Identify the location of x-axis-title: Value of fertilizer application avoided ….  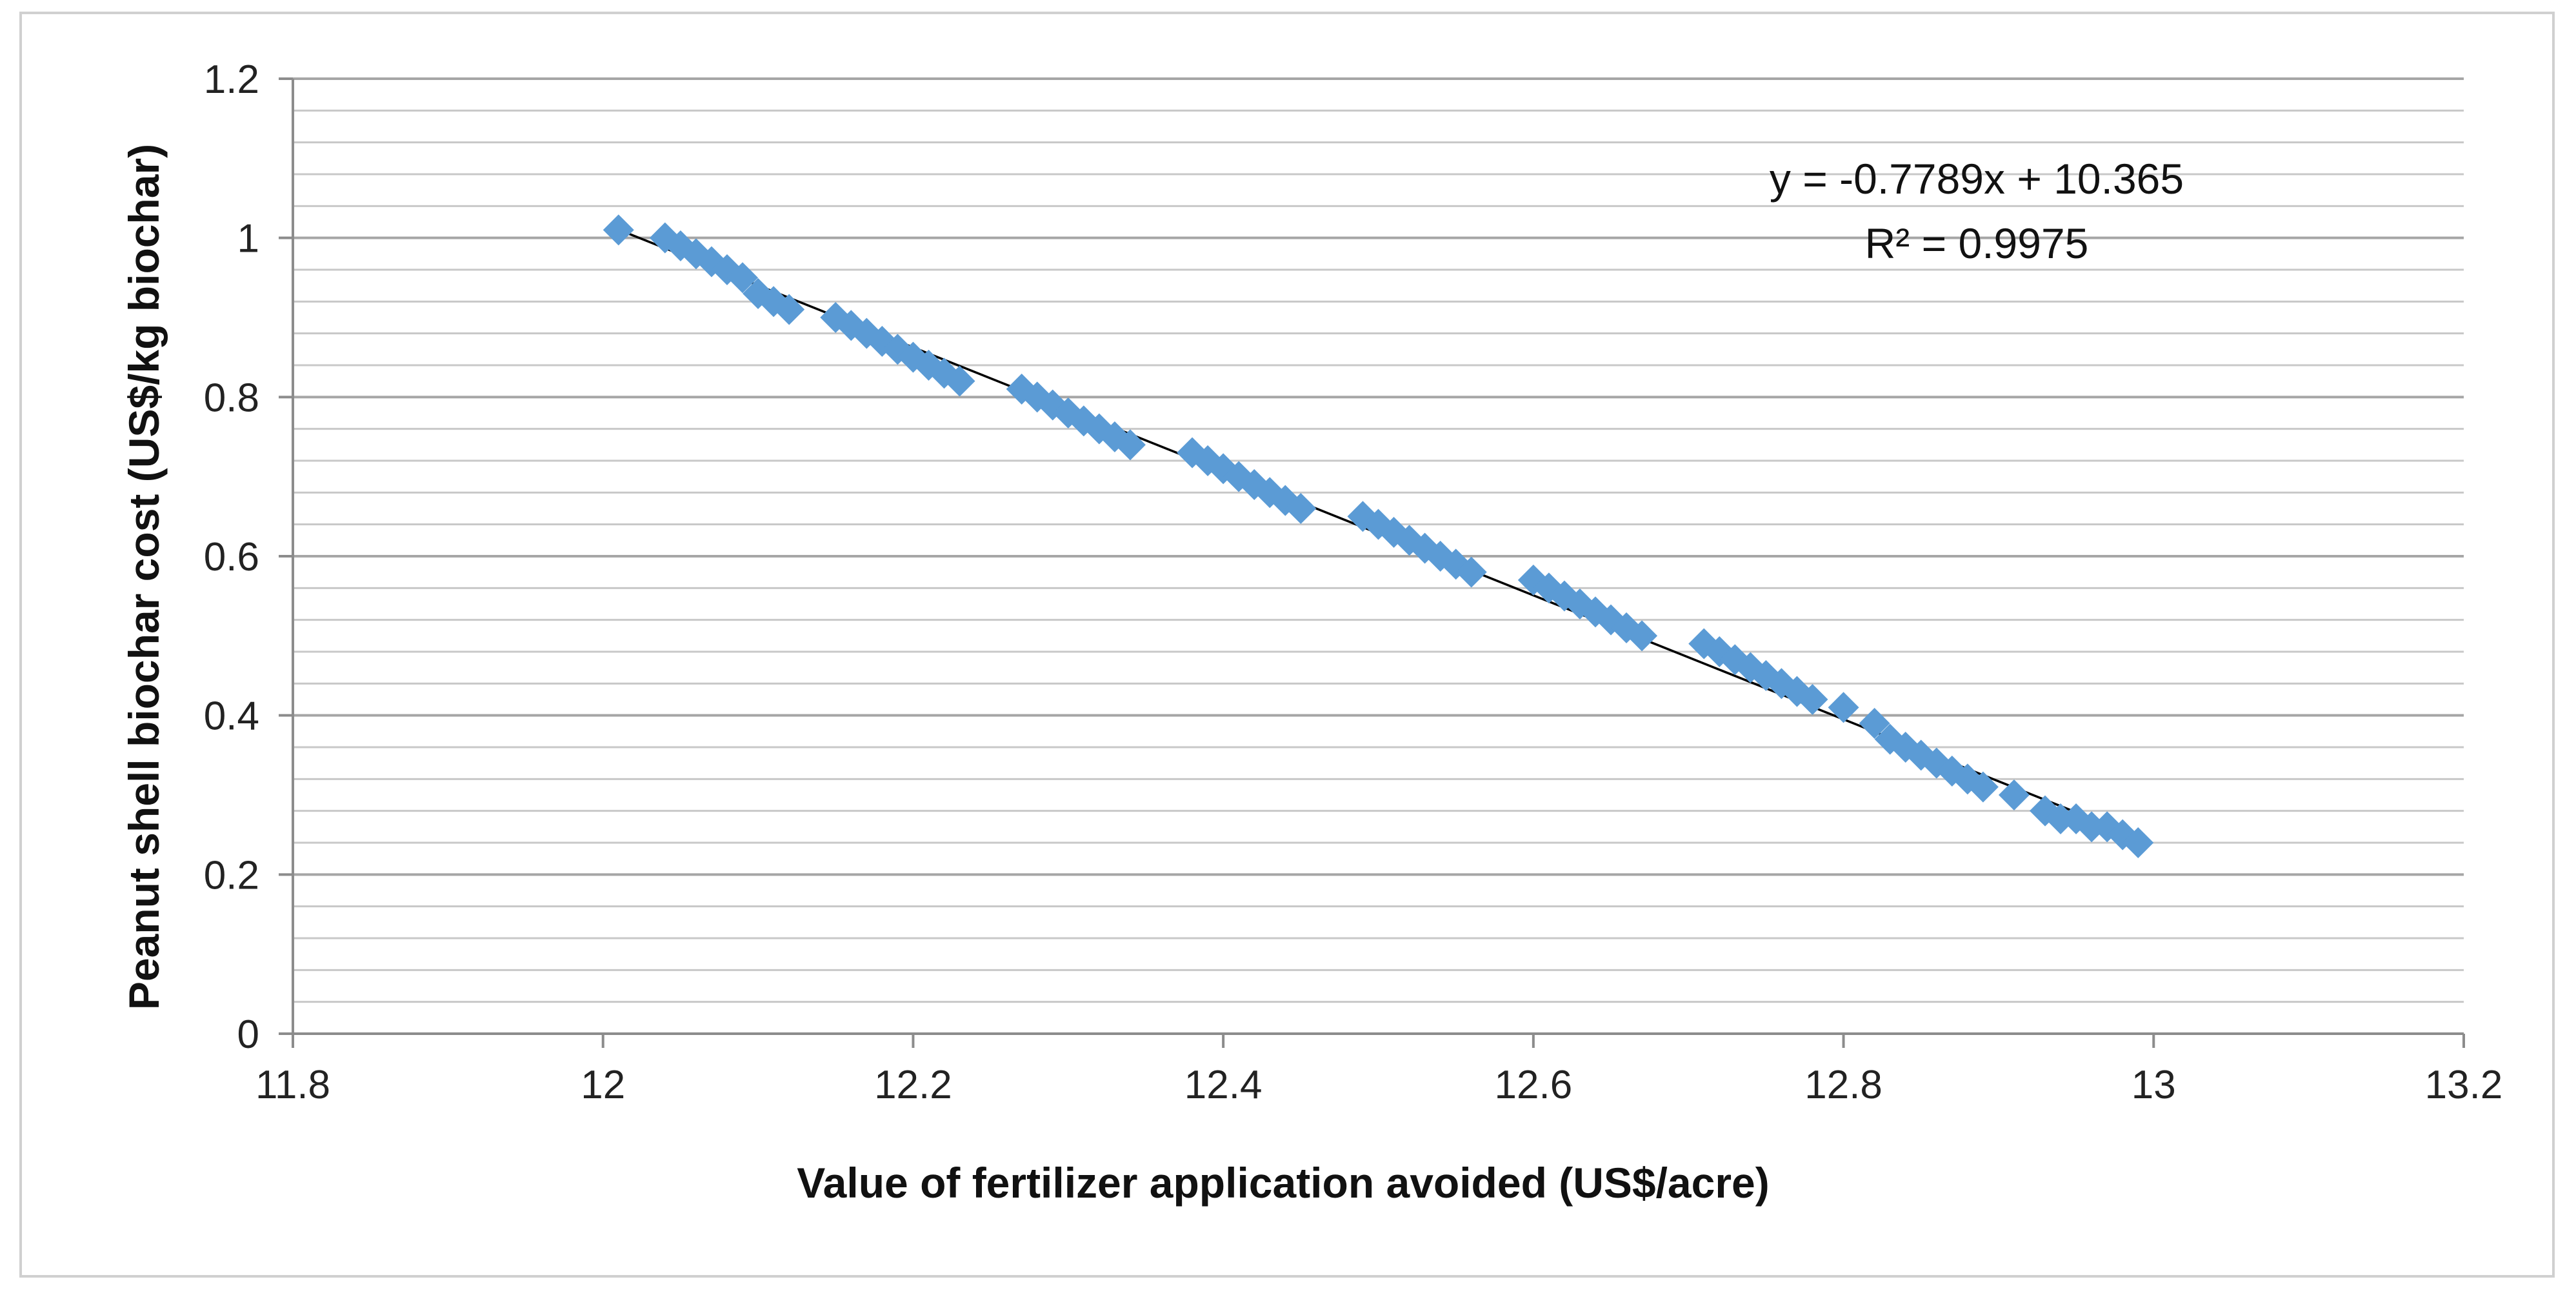
(1283, 1183).